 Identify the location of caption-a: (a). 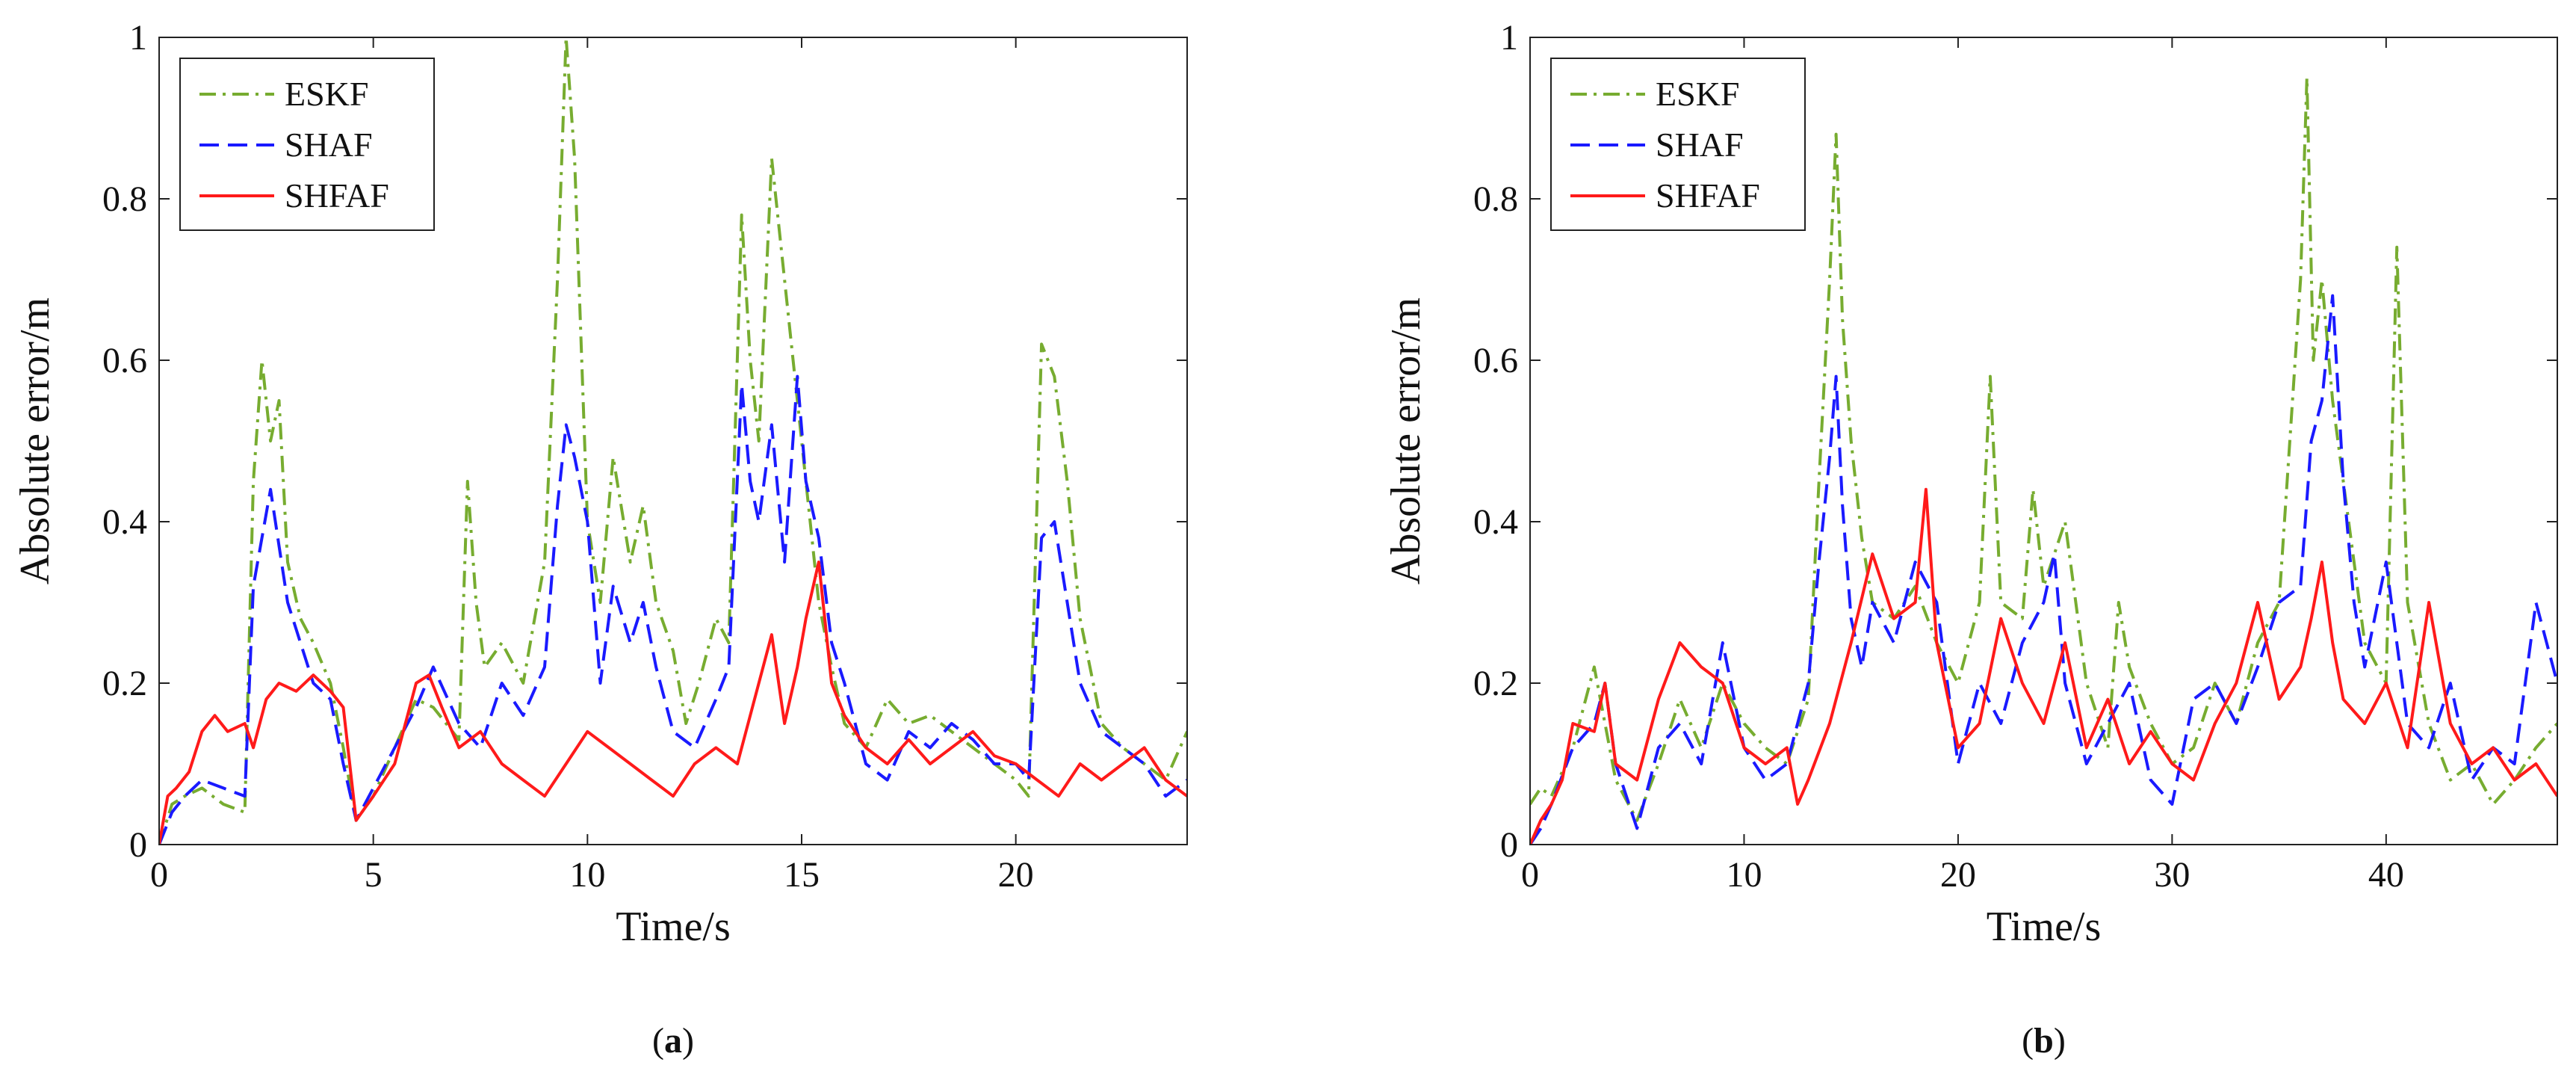
(673, 1041).